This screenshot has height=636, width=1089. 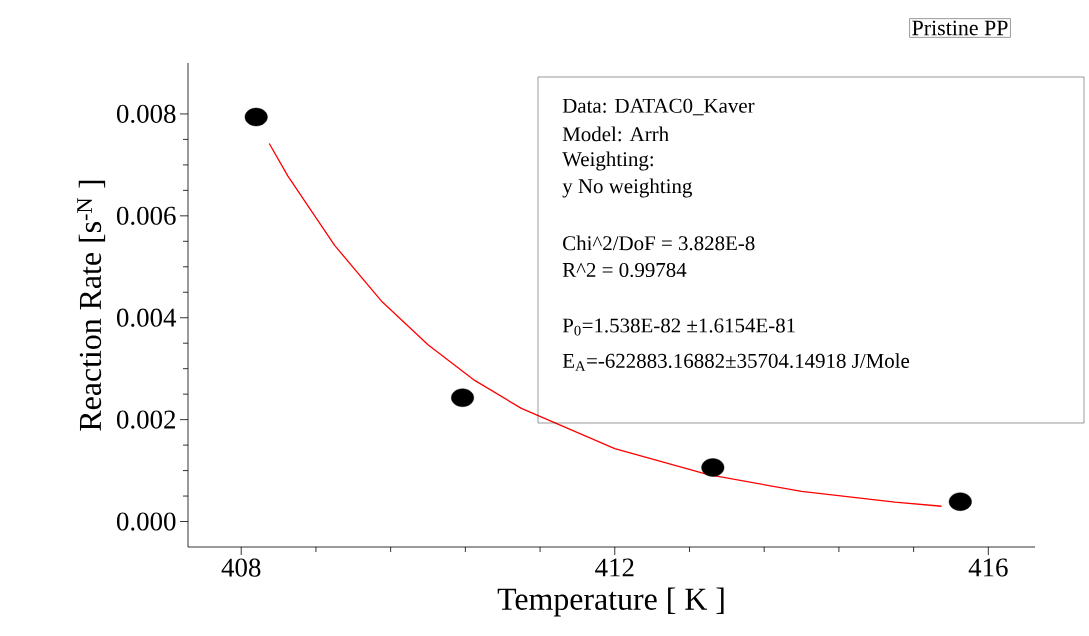 What do you see at coordinates (146, 521) in the screenshot?
I see `y-tick-label: 0.000` at bounding box center [146, 521].